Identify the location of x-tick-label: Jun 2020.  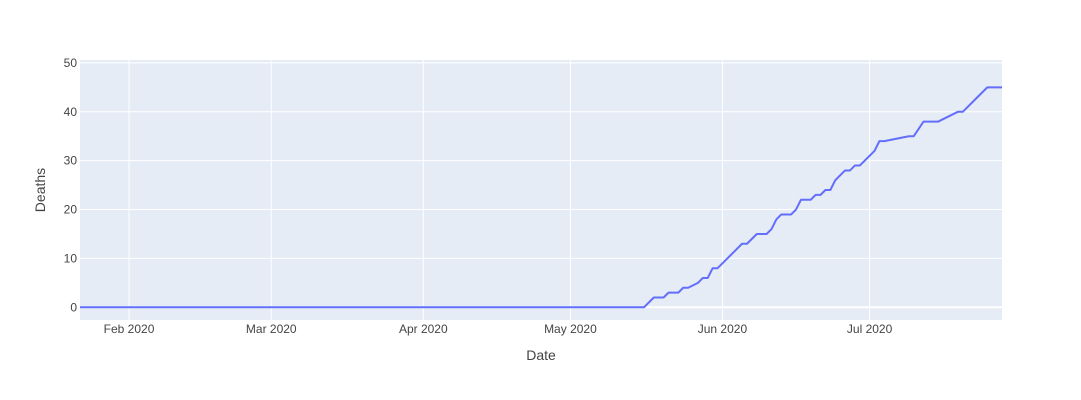
(723, 329).